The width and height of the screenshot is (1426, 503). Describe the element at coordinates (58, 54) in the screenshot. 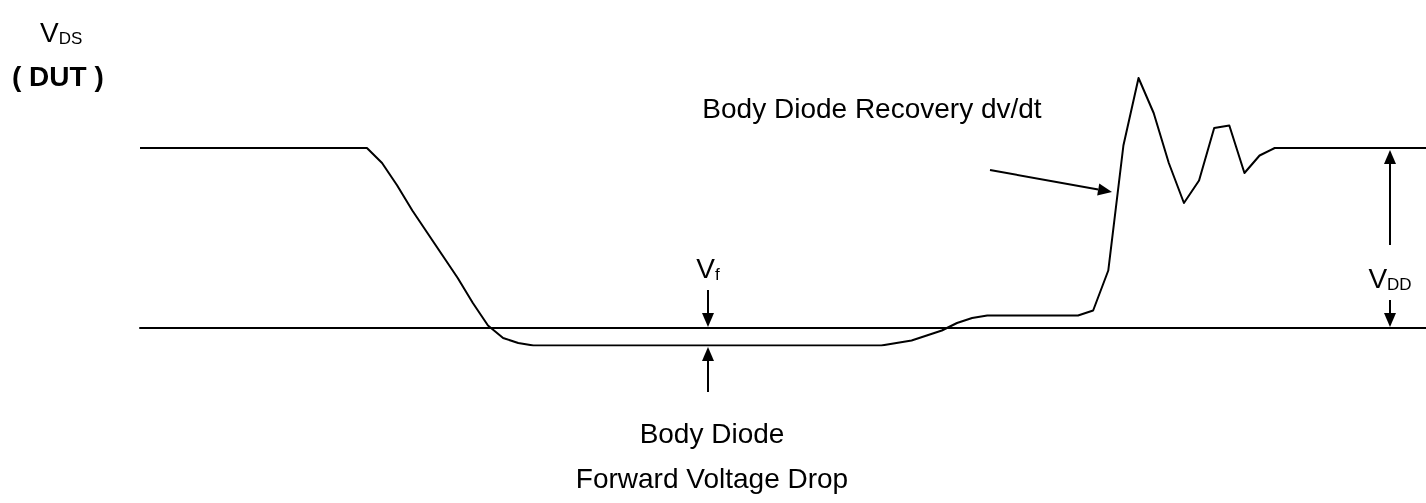

I see `y-axis-title: VDS ( DUT )` at that location.